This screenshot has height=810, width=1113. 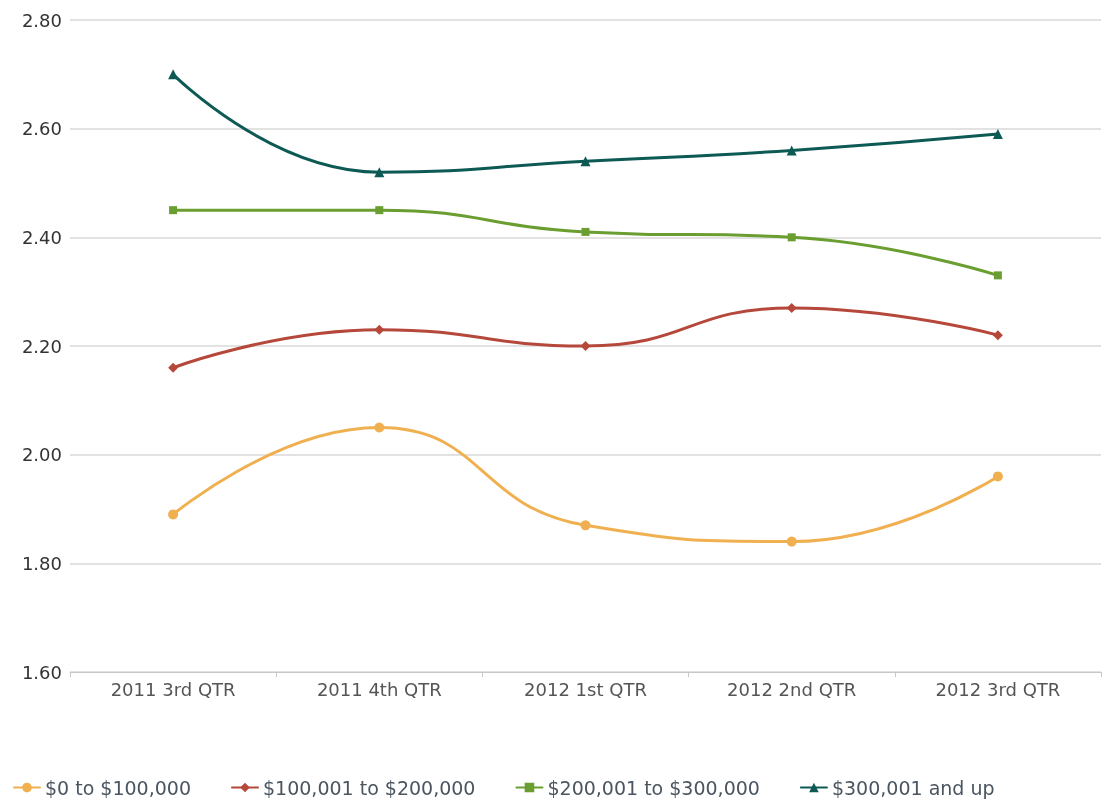 I want to click on x-tick-label: 2012 3rd QTR, so click(x=998, y=689).